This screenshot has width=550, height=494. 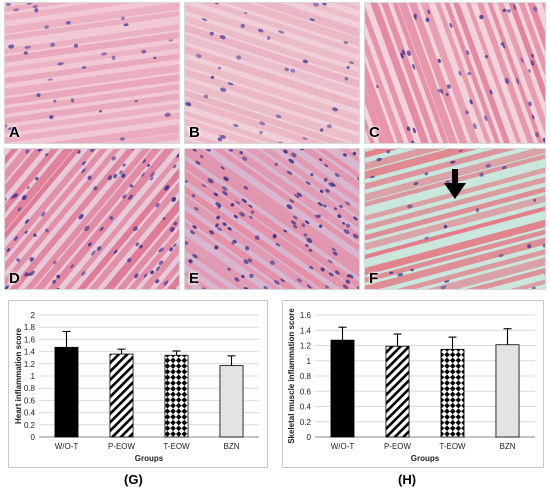 I want to click on down-arrow-icon, so click(x=455, y=184).